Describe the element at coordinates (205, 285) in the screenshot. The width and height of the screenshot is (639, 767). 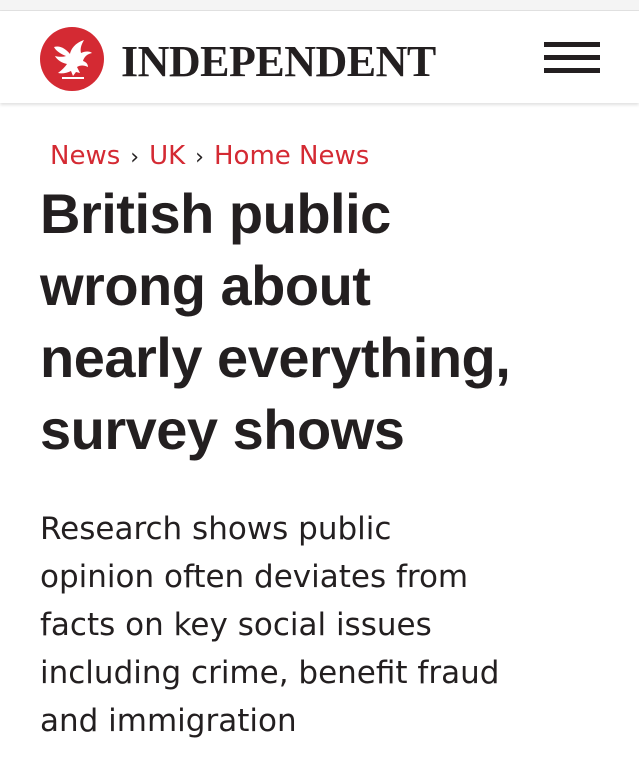
I see `headline-line: wrong about` at that location.